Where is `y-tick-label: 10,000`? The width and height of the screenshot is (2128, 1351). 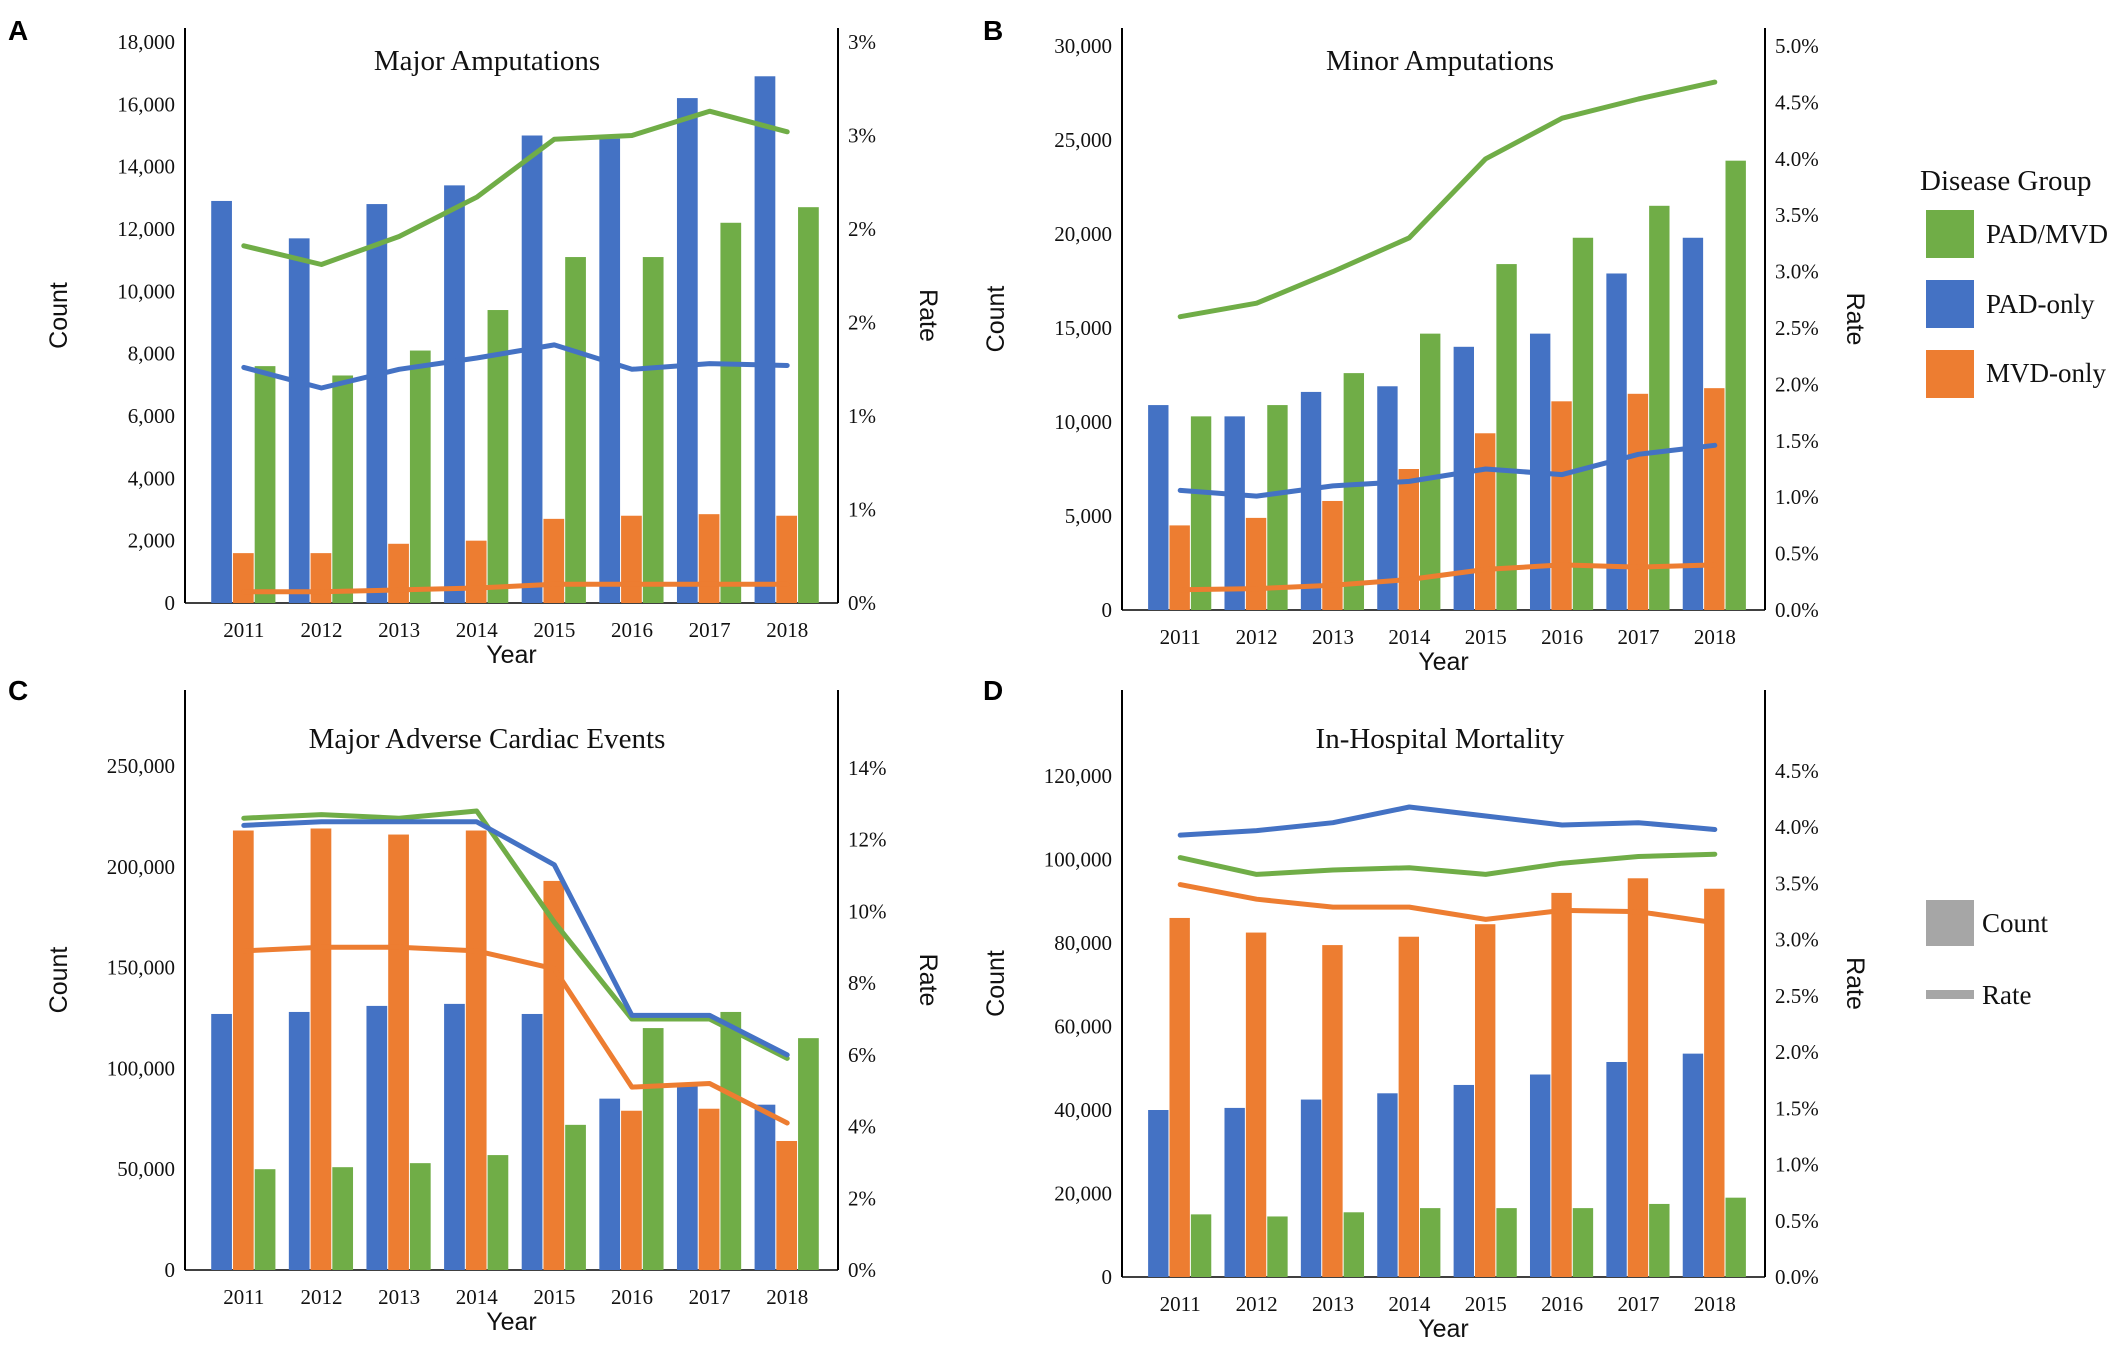 y-tick-label: 10,000 is located at coordinates (146, 291).